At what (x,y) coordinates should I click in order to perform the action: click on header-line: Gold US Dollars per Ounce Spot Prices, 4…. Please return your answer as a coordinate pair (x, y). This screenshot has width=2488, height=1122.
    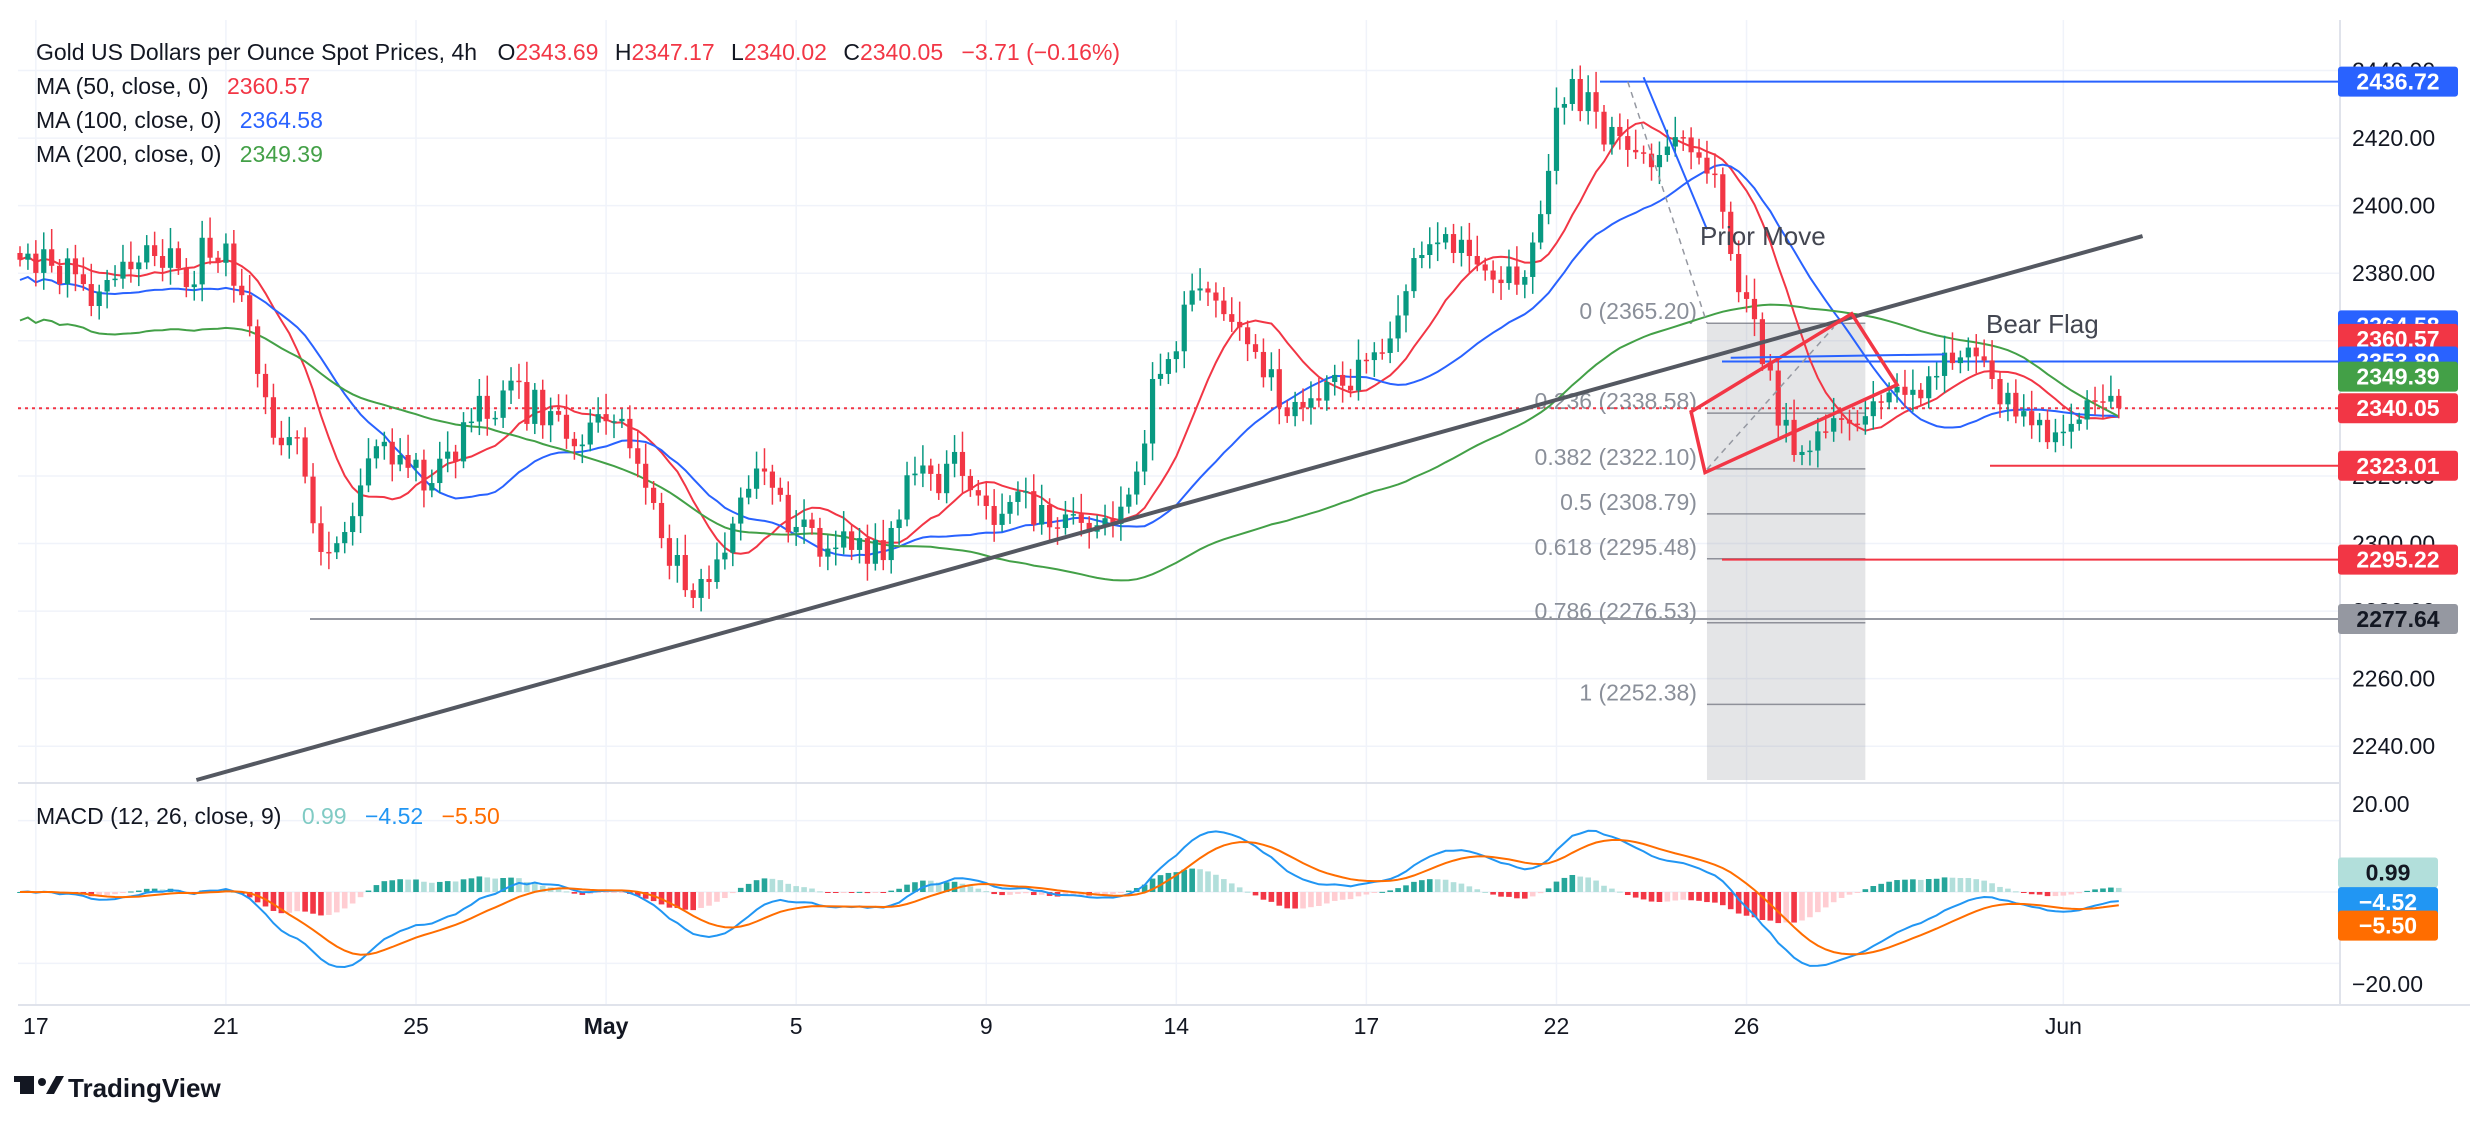
    Looking at the image, I should click on (578, 52).